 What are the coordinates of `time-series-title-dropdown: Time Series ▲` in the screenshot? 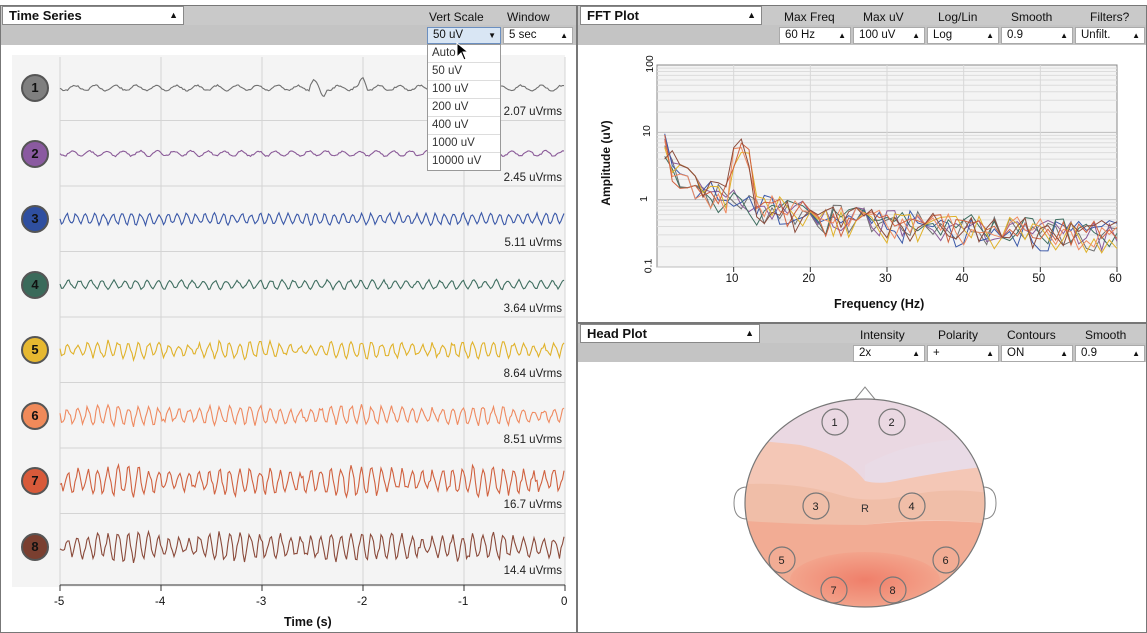 It's located at (93, 15).